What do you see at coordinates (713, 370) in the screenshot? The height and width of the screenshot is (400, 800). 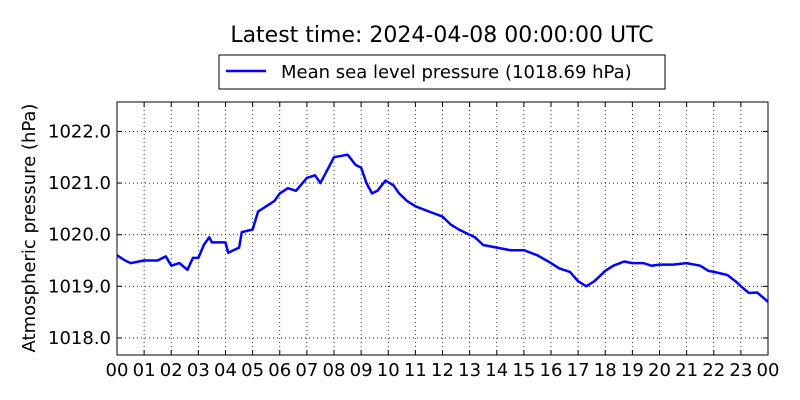 I see `x-tick-label: 22` at bounding box center [713, 370].